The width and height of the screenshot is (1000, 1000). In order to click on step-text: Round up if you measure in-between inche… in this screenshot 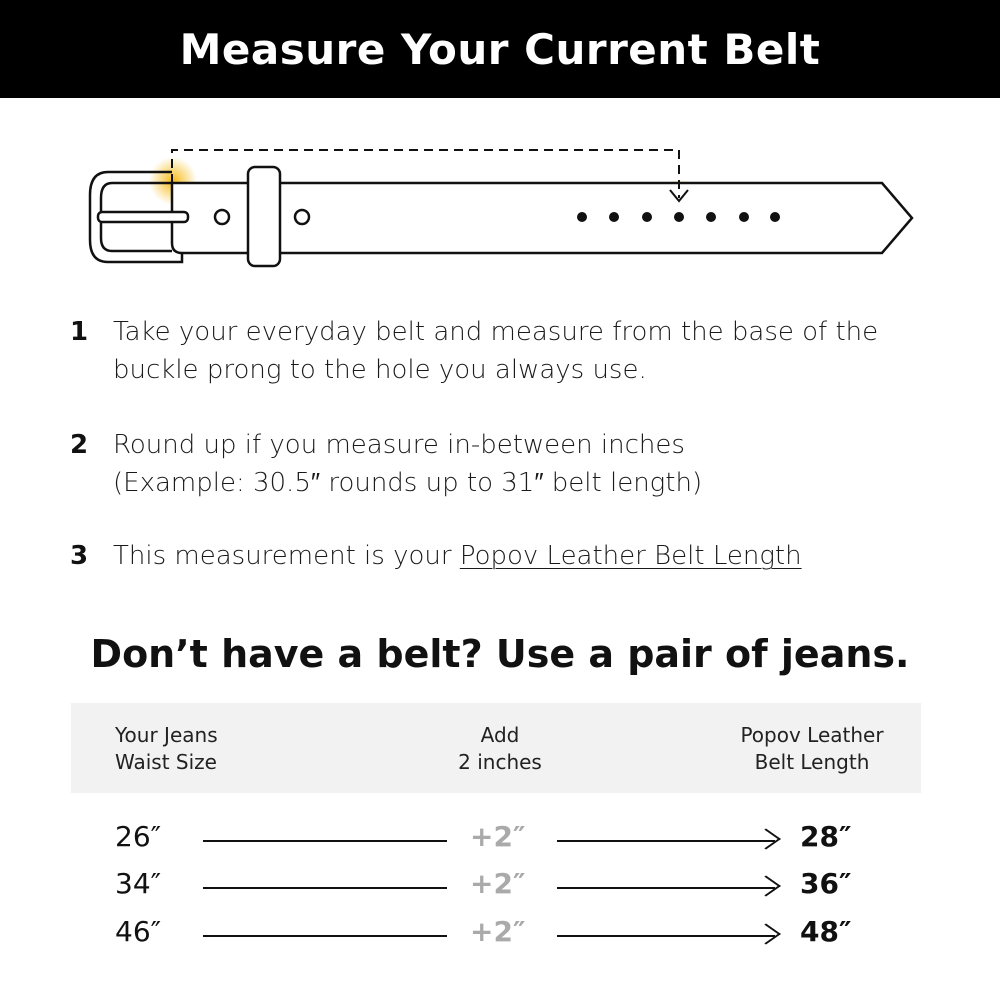, I will do `click(399, 445)`.